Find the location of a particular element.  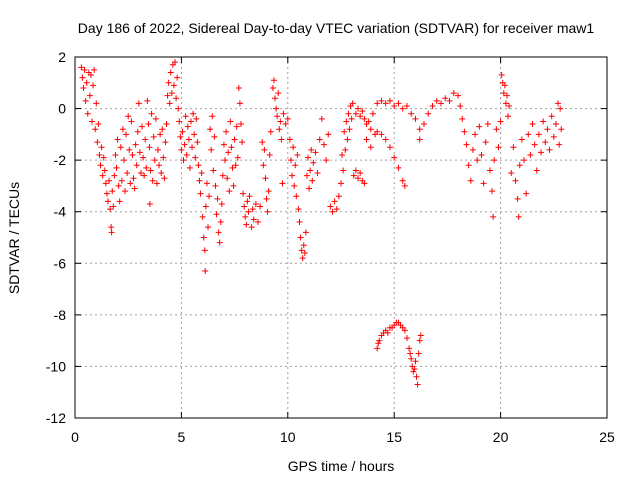

x-tick-label: 25 is located at coordinates (607, 437).